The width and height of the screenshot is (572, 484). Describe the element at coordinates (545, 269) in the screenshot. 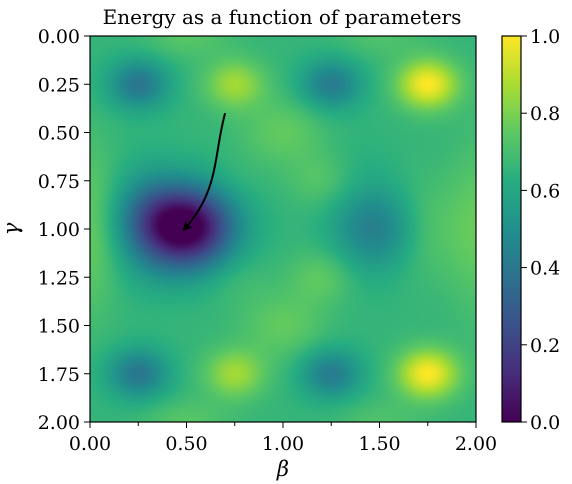

I see `colorbar-tick-label: 0.4` at that location.